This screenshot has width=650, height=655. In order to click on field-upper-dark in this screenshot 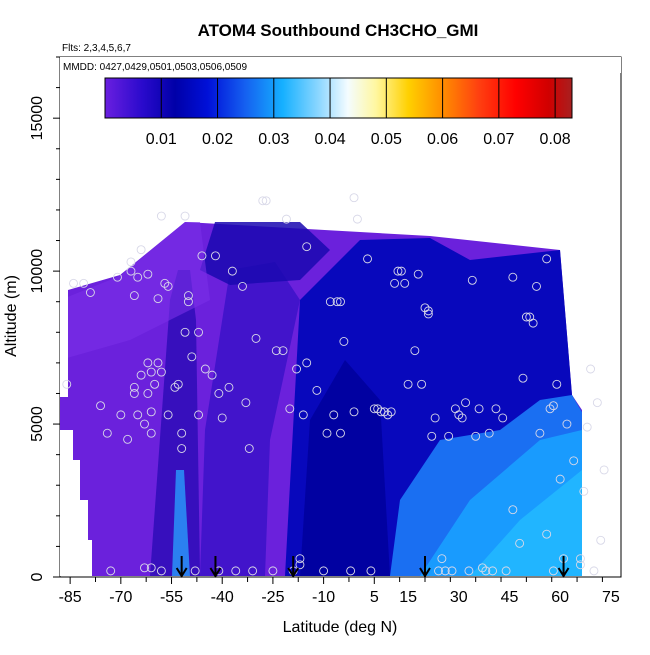, I will do `click(265, 253)`.